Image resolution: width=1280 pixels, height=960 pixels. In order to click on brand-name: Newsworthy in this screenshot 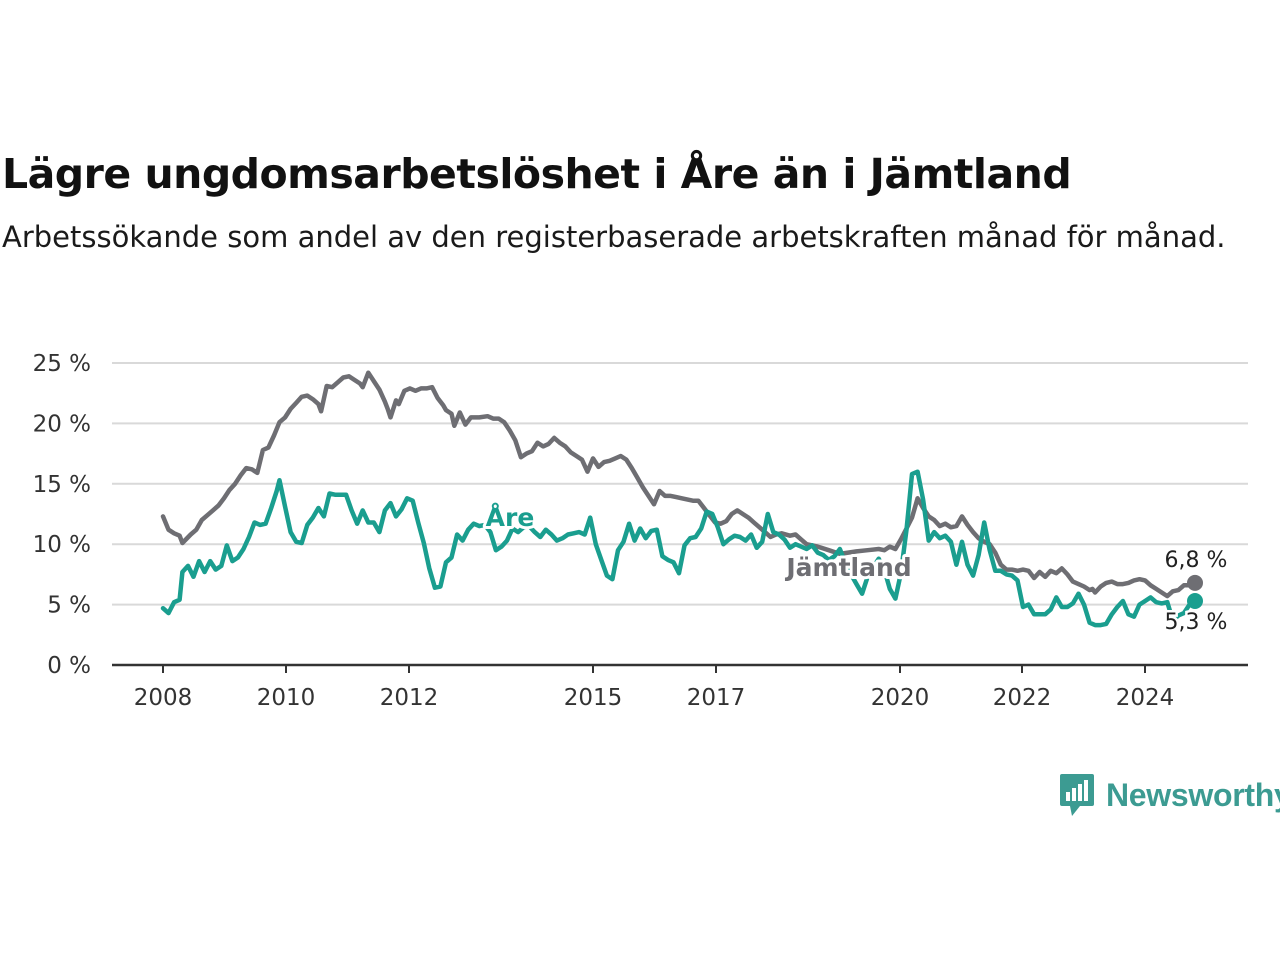, I will do `click(1193, 794)`.